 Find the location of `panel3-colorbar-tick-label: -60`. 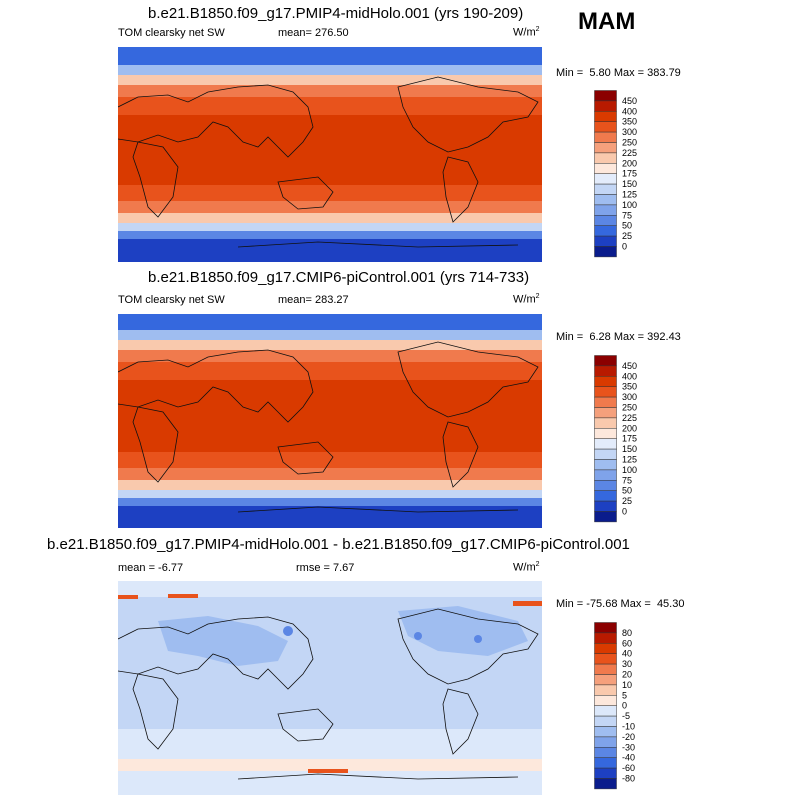

panel3-colorbar-tick-label: -60 is located at coordinates (628, 768).